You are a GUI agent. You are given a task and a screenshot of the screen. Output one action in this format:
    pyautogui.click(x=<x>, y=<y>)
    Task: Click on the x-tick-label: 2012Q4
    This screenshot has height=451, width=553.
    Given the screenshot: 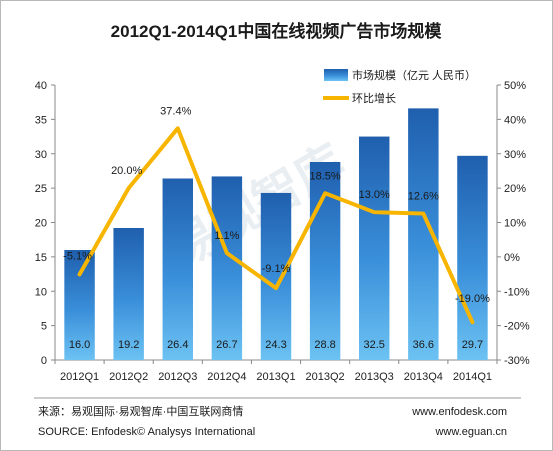 What is the action you would take?
    pyautogui.click(x=226, y=377)
    